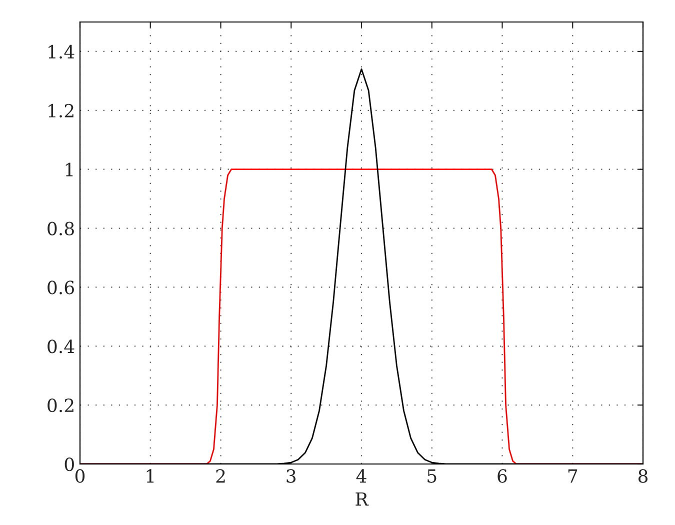  I want to click on x-tick-label: 6, so click(502, 476).